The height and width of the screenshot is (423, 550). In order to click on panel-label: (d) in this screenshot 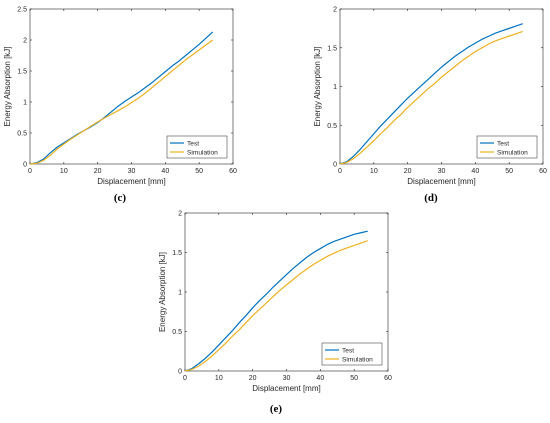, I will do `click(431, 198)`.